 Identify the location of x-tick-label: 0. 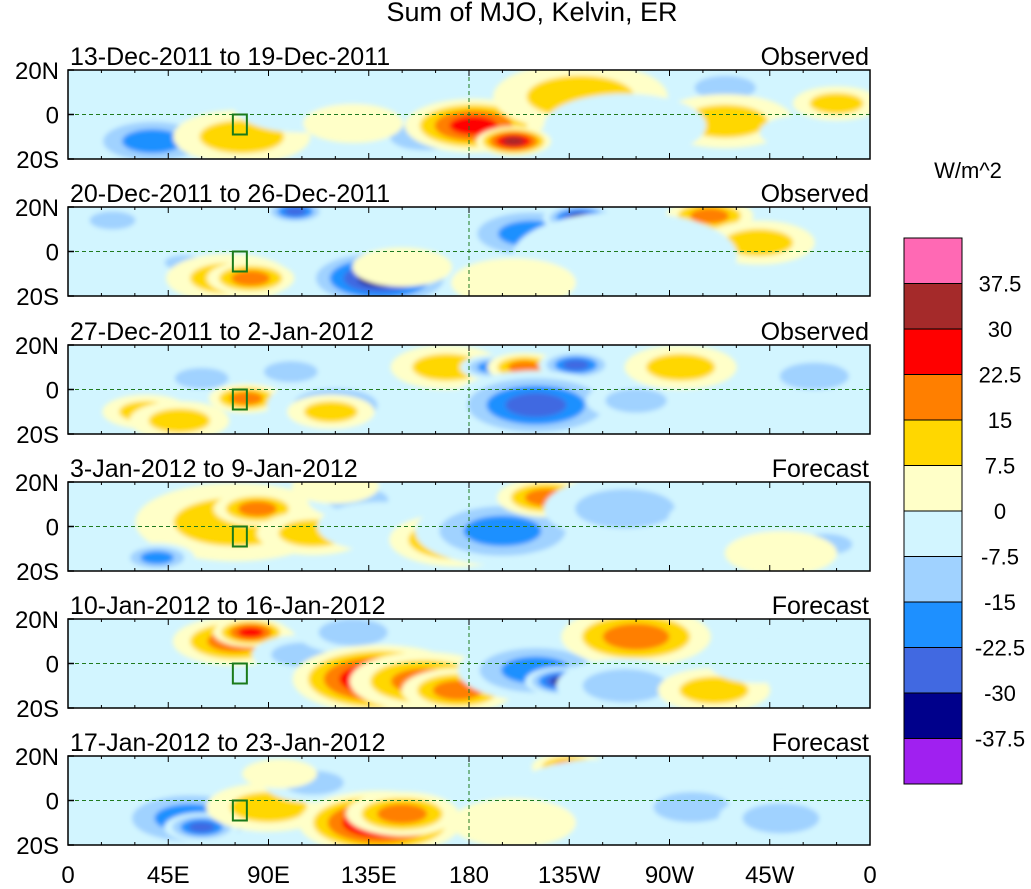
(67, 875).